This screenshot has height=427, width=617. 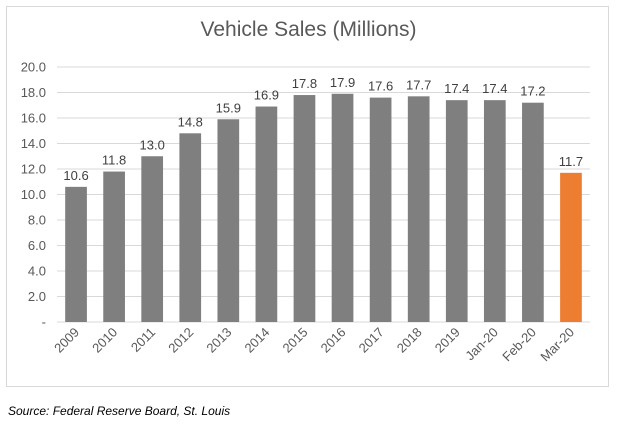 What do you see at coordinates (190, 121) in the screenshot?
I see `data-label: 14.8` at bounding box center [190, 121].